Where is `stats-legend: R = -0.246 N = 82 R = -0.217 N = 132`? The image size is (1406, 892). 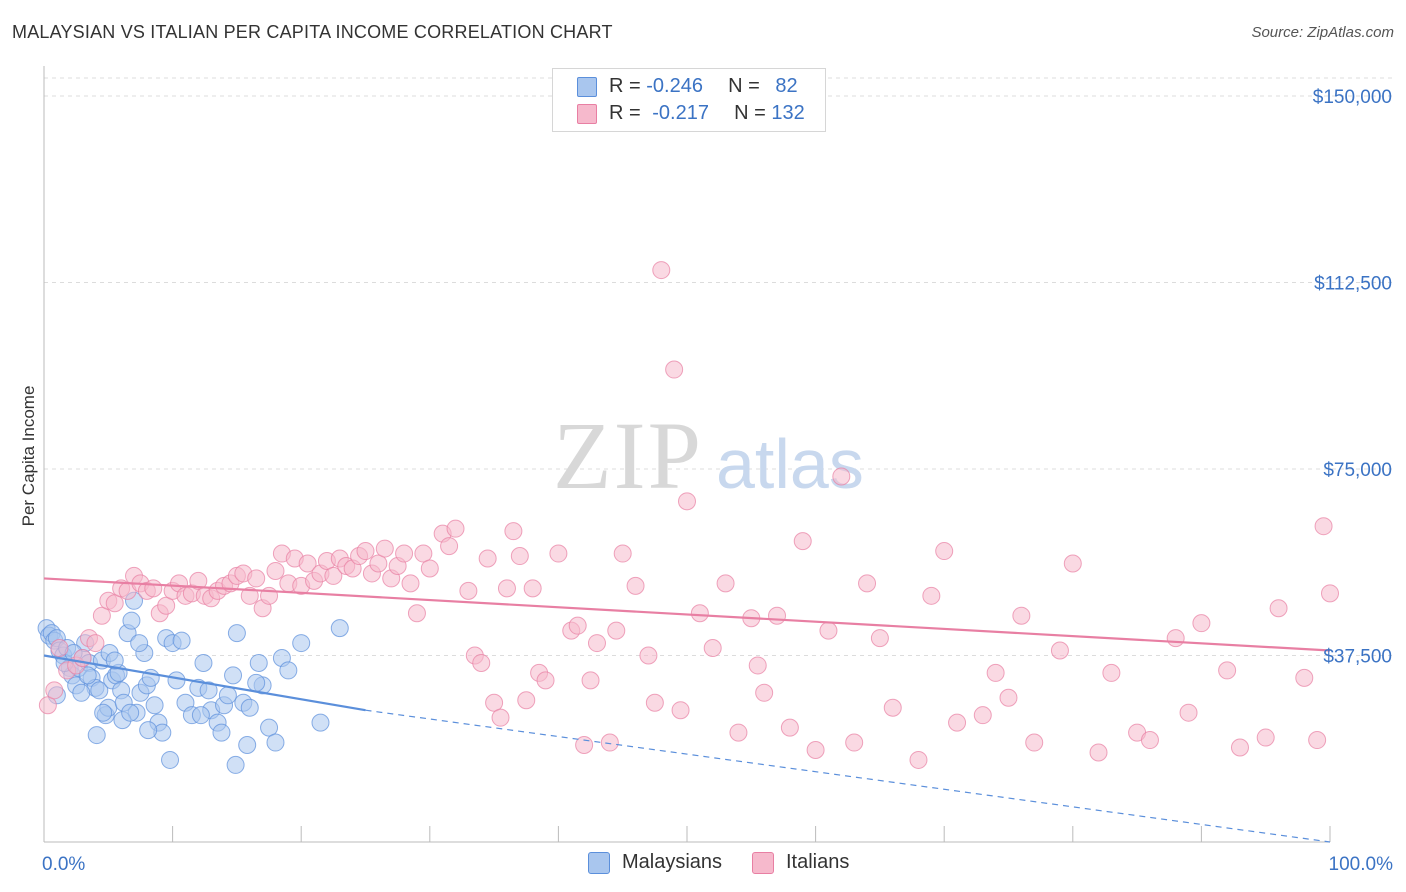
stats-legend: R = -0.246 N = 82 R = -0.217 N = 132 is located at coordinates (689, 100).